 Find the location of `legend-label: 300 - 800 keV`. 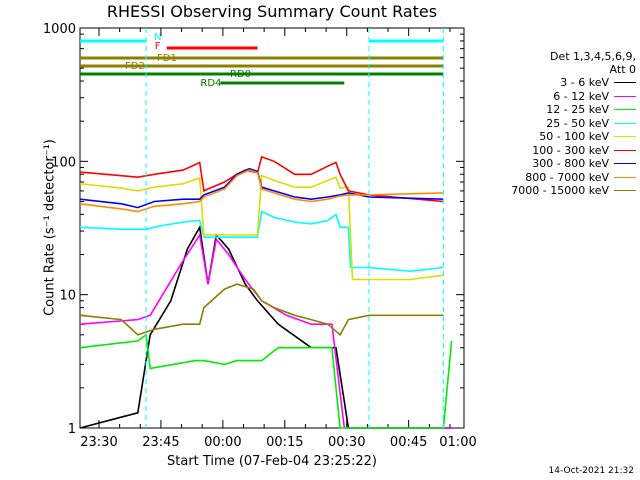

legend-label: 300 - 800 keV is located at coordinates (570, 164).